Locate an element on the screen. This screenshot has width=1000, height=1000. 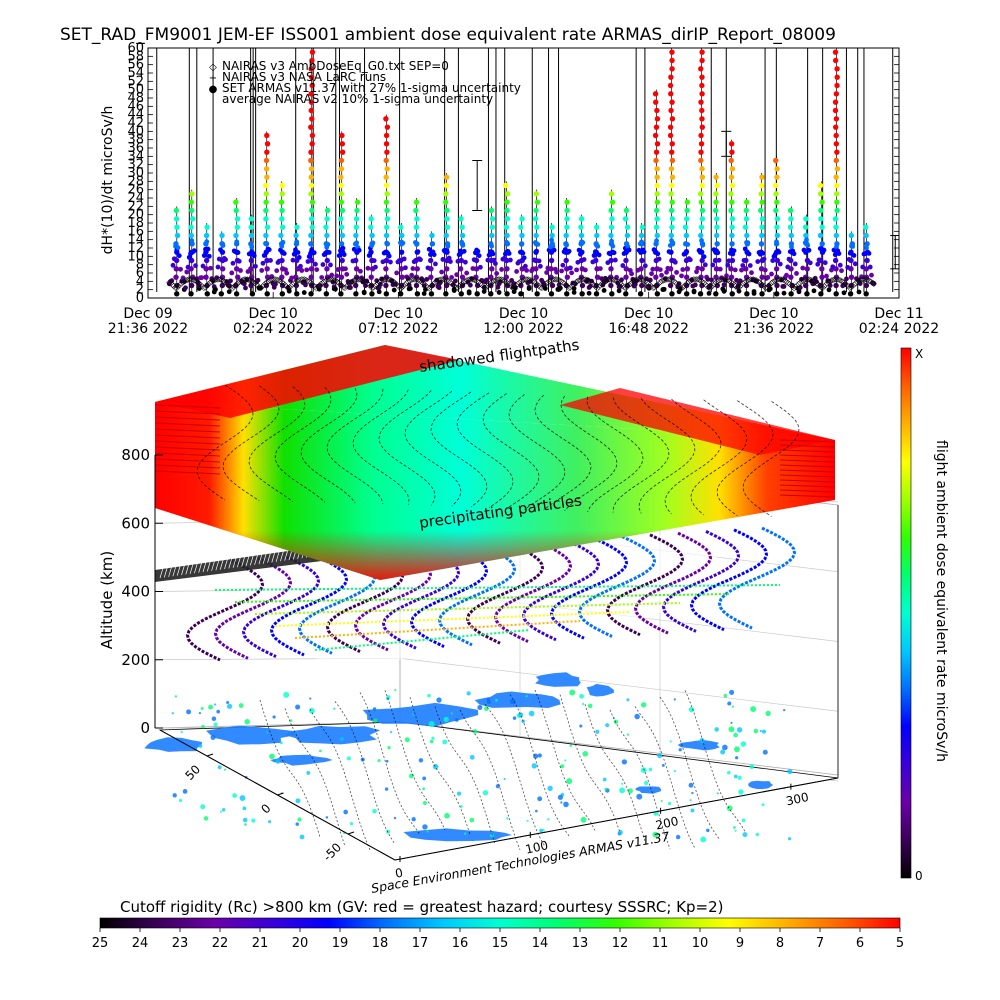
z-tick-label: 800 is located at coordinates (135, 455).